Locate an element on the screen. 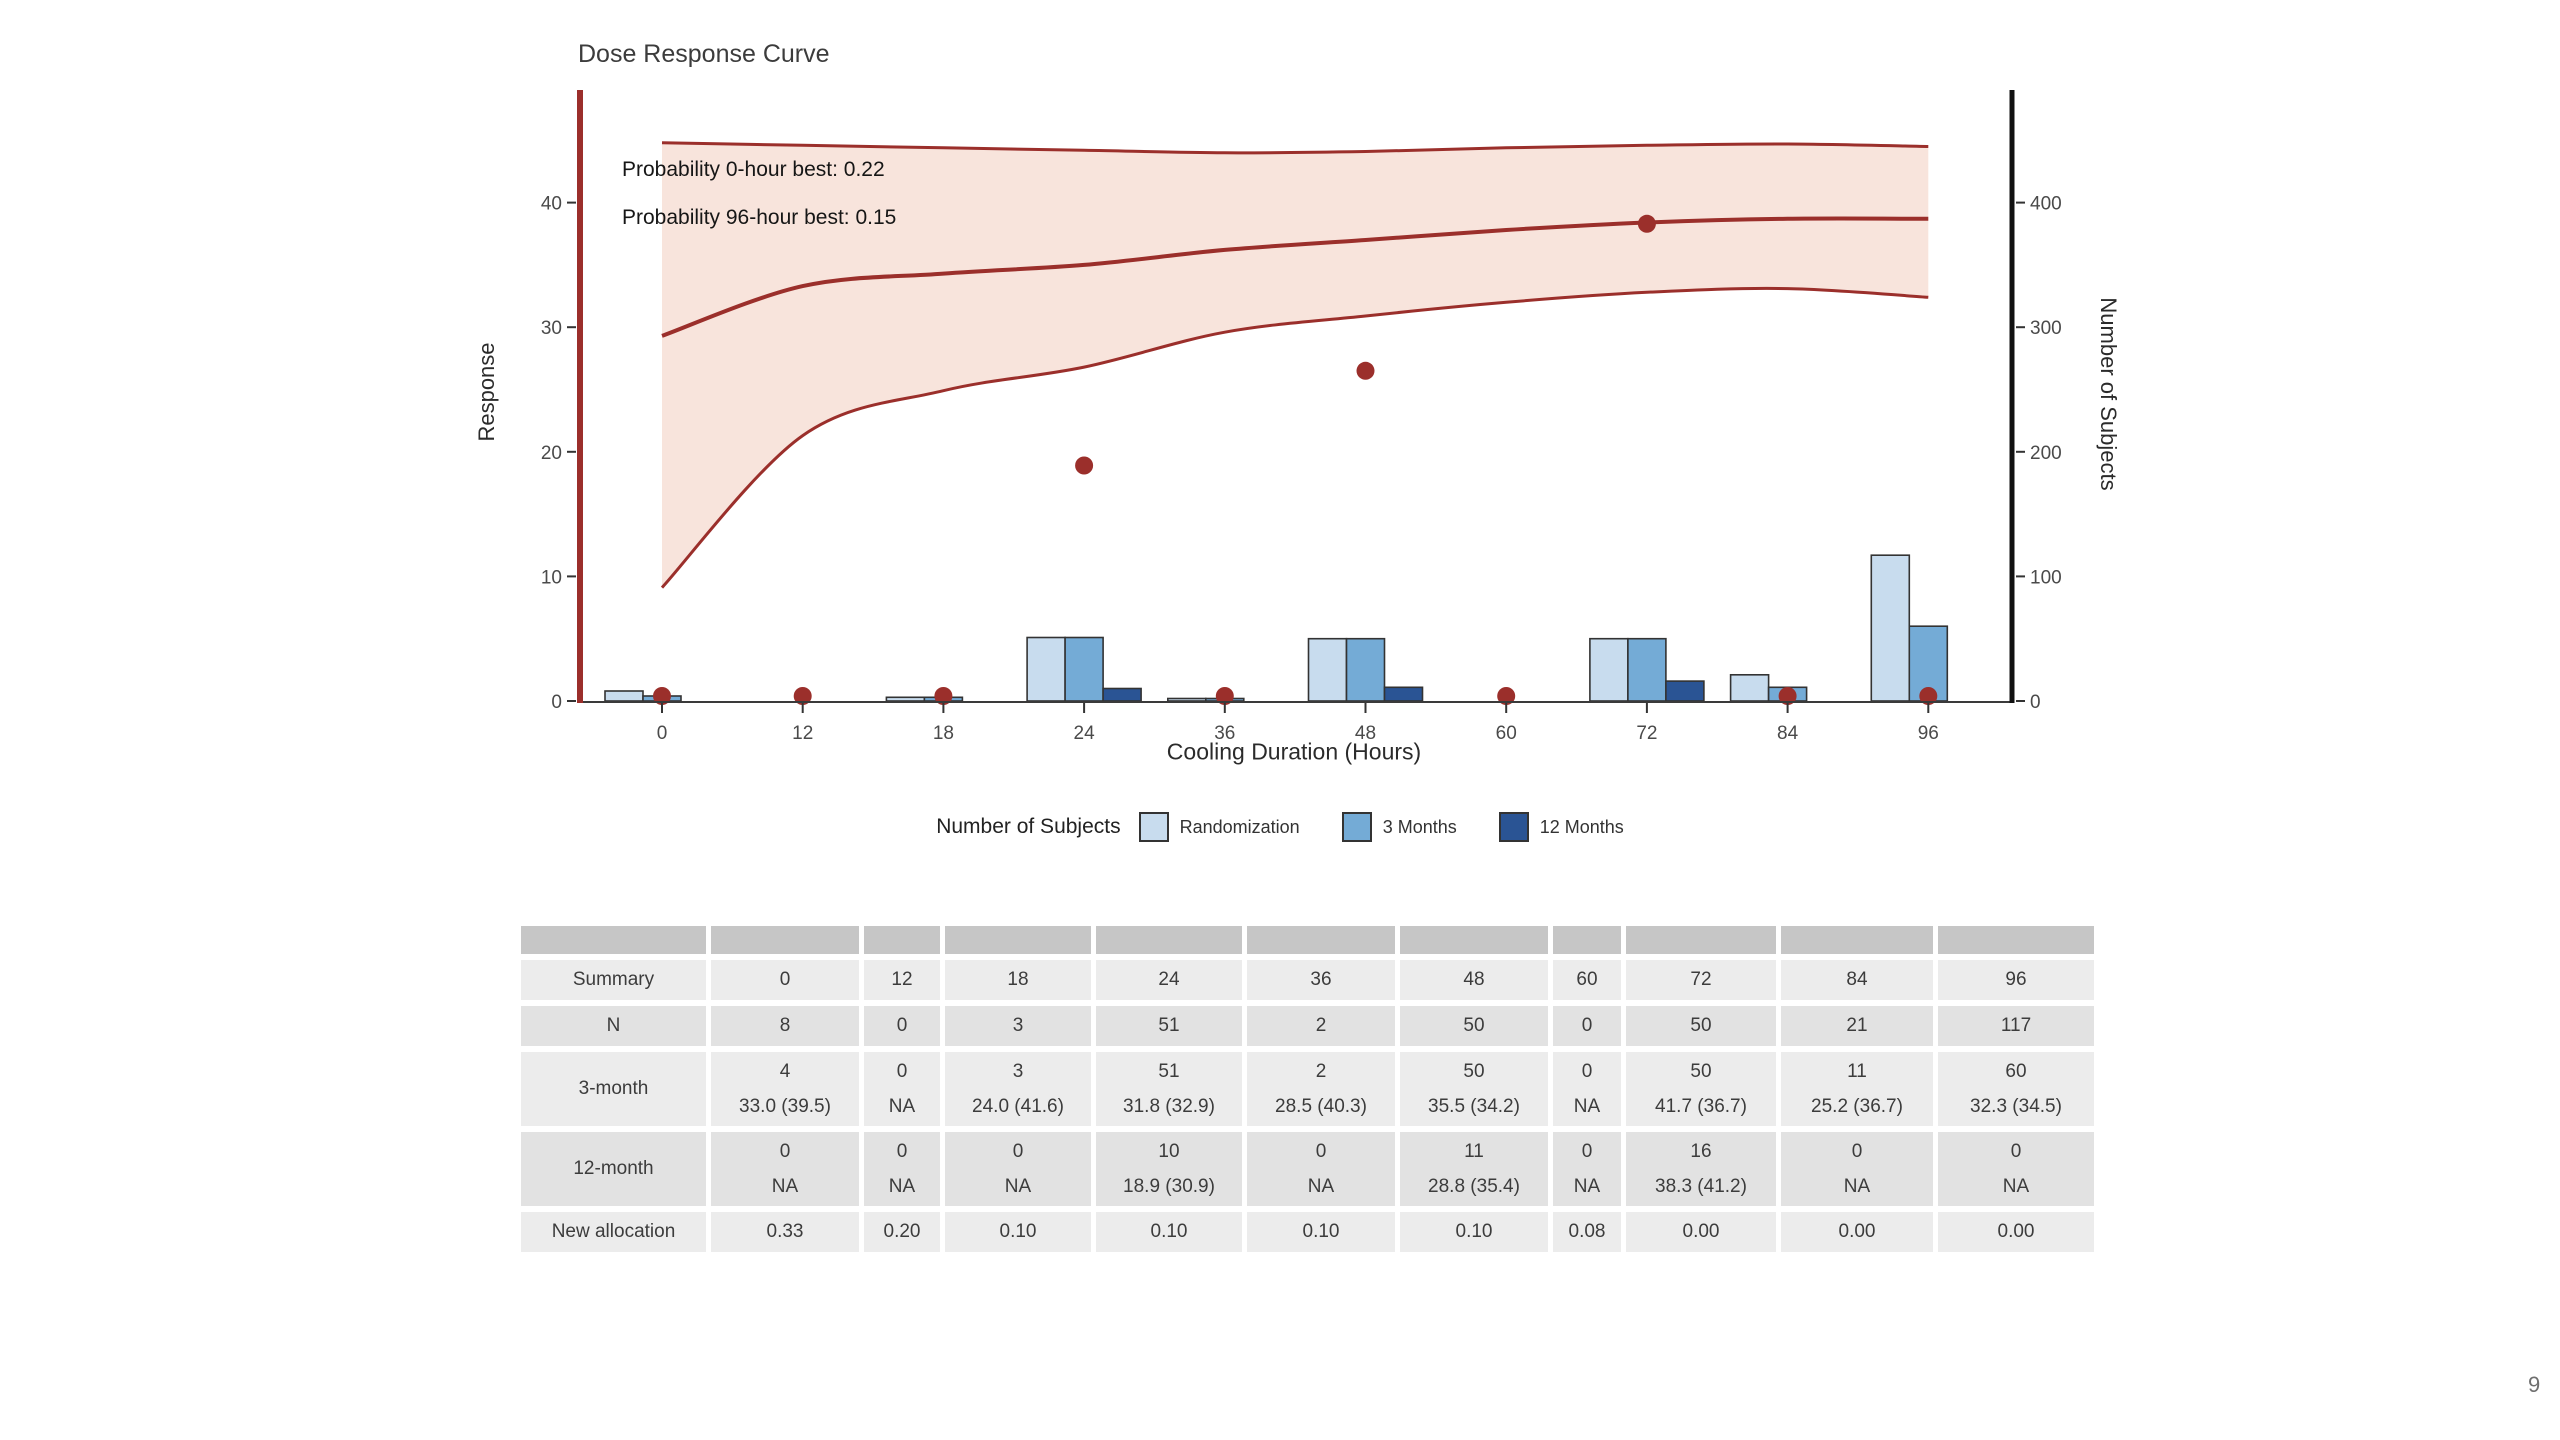 This screenshot has height=1440, width=2560. table-row-n: N 8 0 3 51 2 50 0 50 21 117 is located at coordinates (1307, 1026).